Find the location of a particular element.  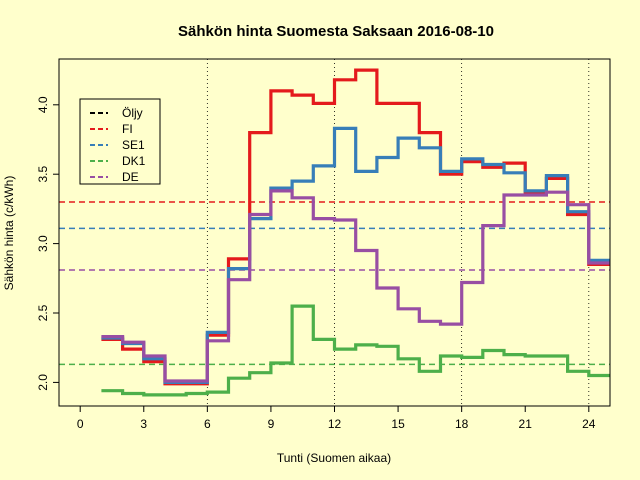

legend: Öljy FI SE1 DK1 DE is located at coordinates (120, 141).